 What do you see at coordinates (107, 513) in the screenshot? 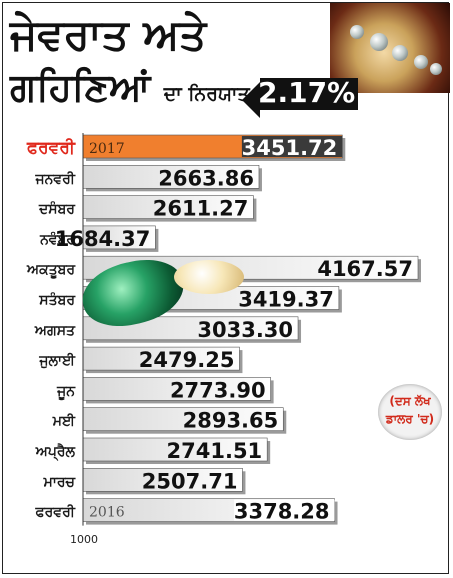
I see `year-label: 2016` at bounding box center [107, 513].